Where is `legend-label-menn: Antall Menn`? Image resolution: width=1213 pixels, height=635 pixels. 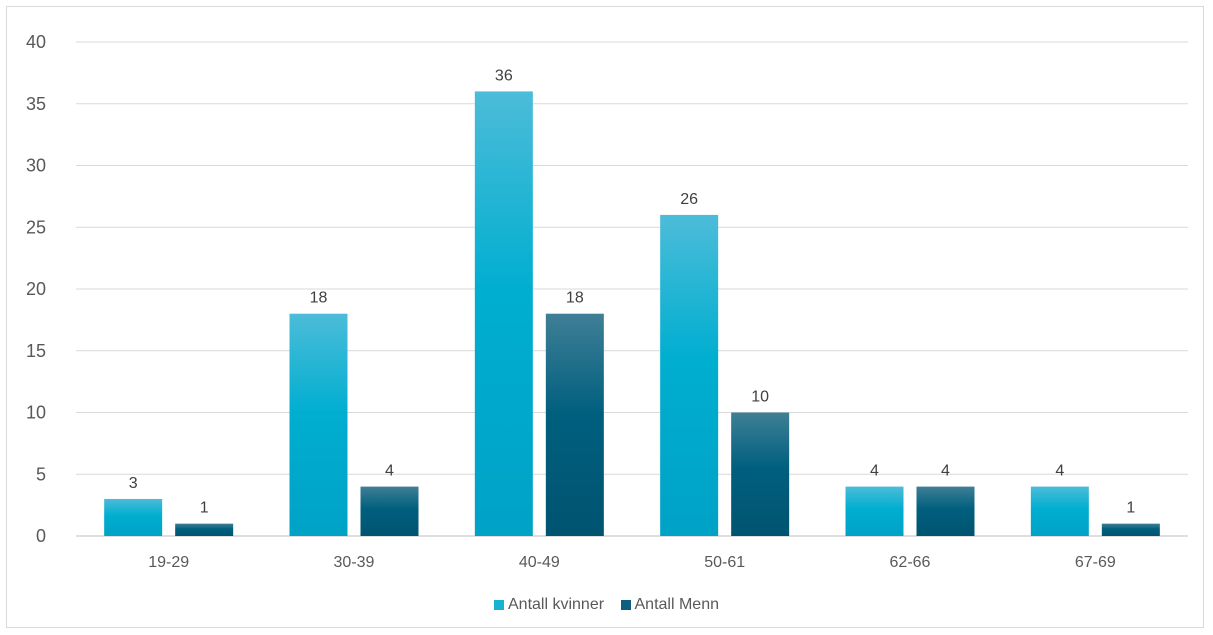
legend-label-menn: Antall Menn is located at coordinates (677, 604).